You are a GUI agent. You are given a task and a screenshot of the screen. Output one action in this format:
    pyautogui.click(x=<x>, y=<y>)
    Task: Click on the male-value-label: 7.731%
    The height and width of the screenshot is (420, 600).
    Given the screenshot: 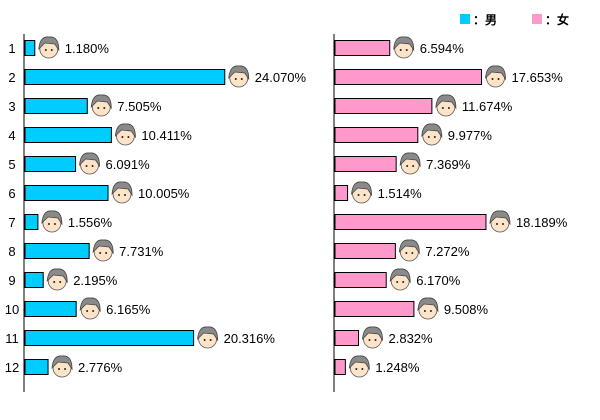 What is the action you would take?
    pyautogui.click(x=141, y=251)
    